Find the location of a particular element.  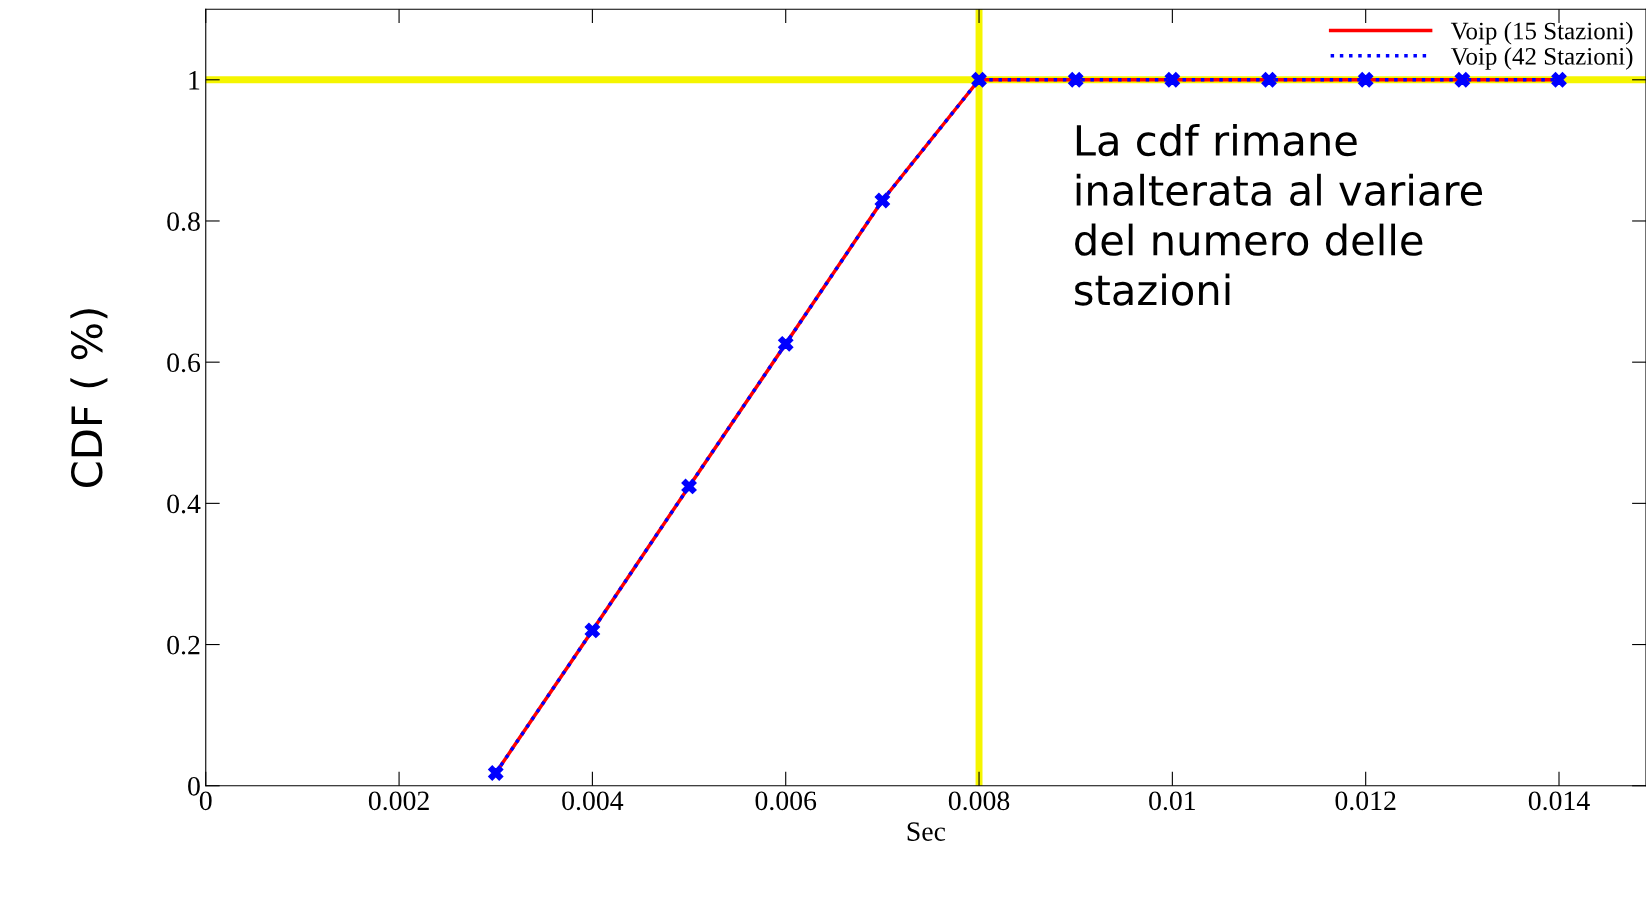

y-tick-label: 0.2 is located at coordinates (183, 645).